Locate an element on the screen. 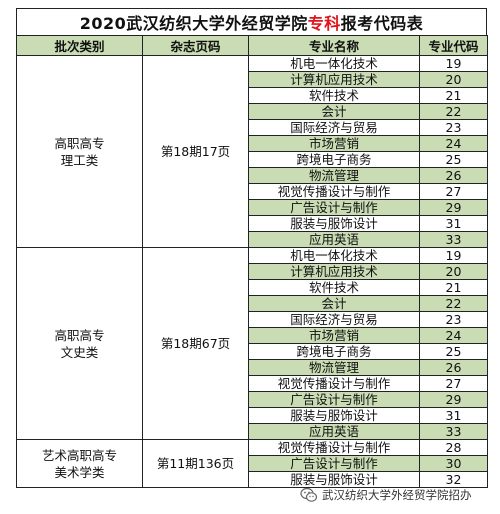 This screenshot has width=500, height=514. footer-text: 武汉纺织大学外经贸学院招办 is located at coordinates (397, 495).